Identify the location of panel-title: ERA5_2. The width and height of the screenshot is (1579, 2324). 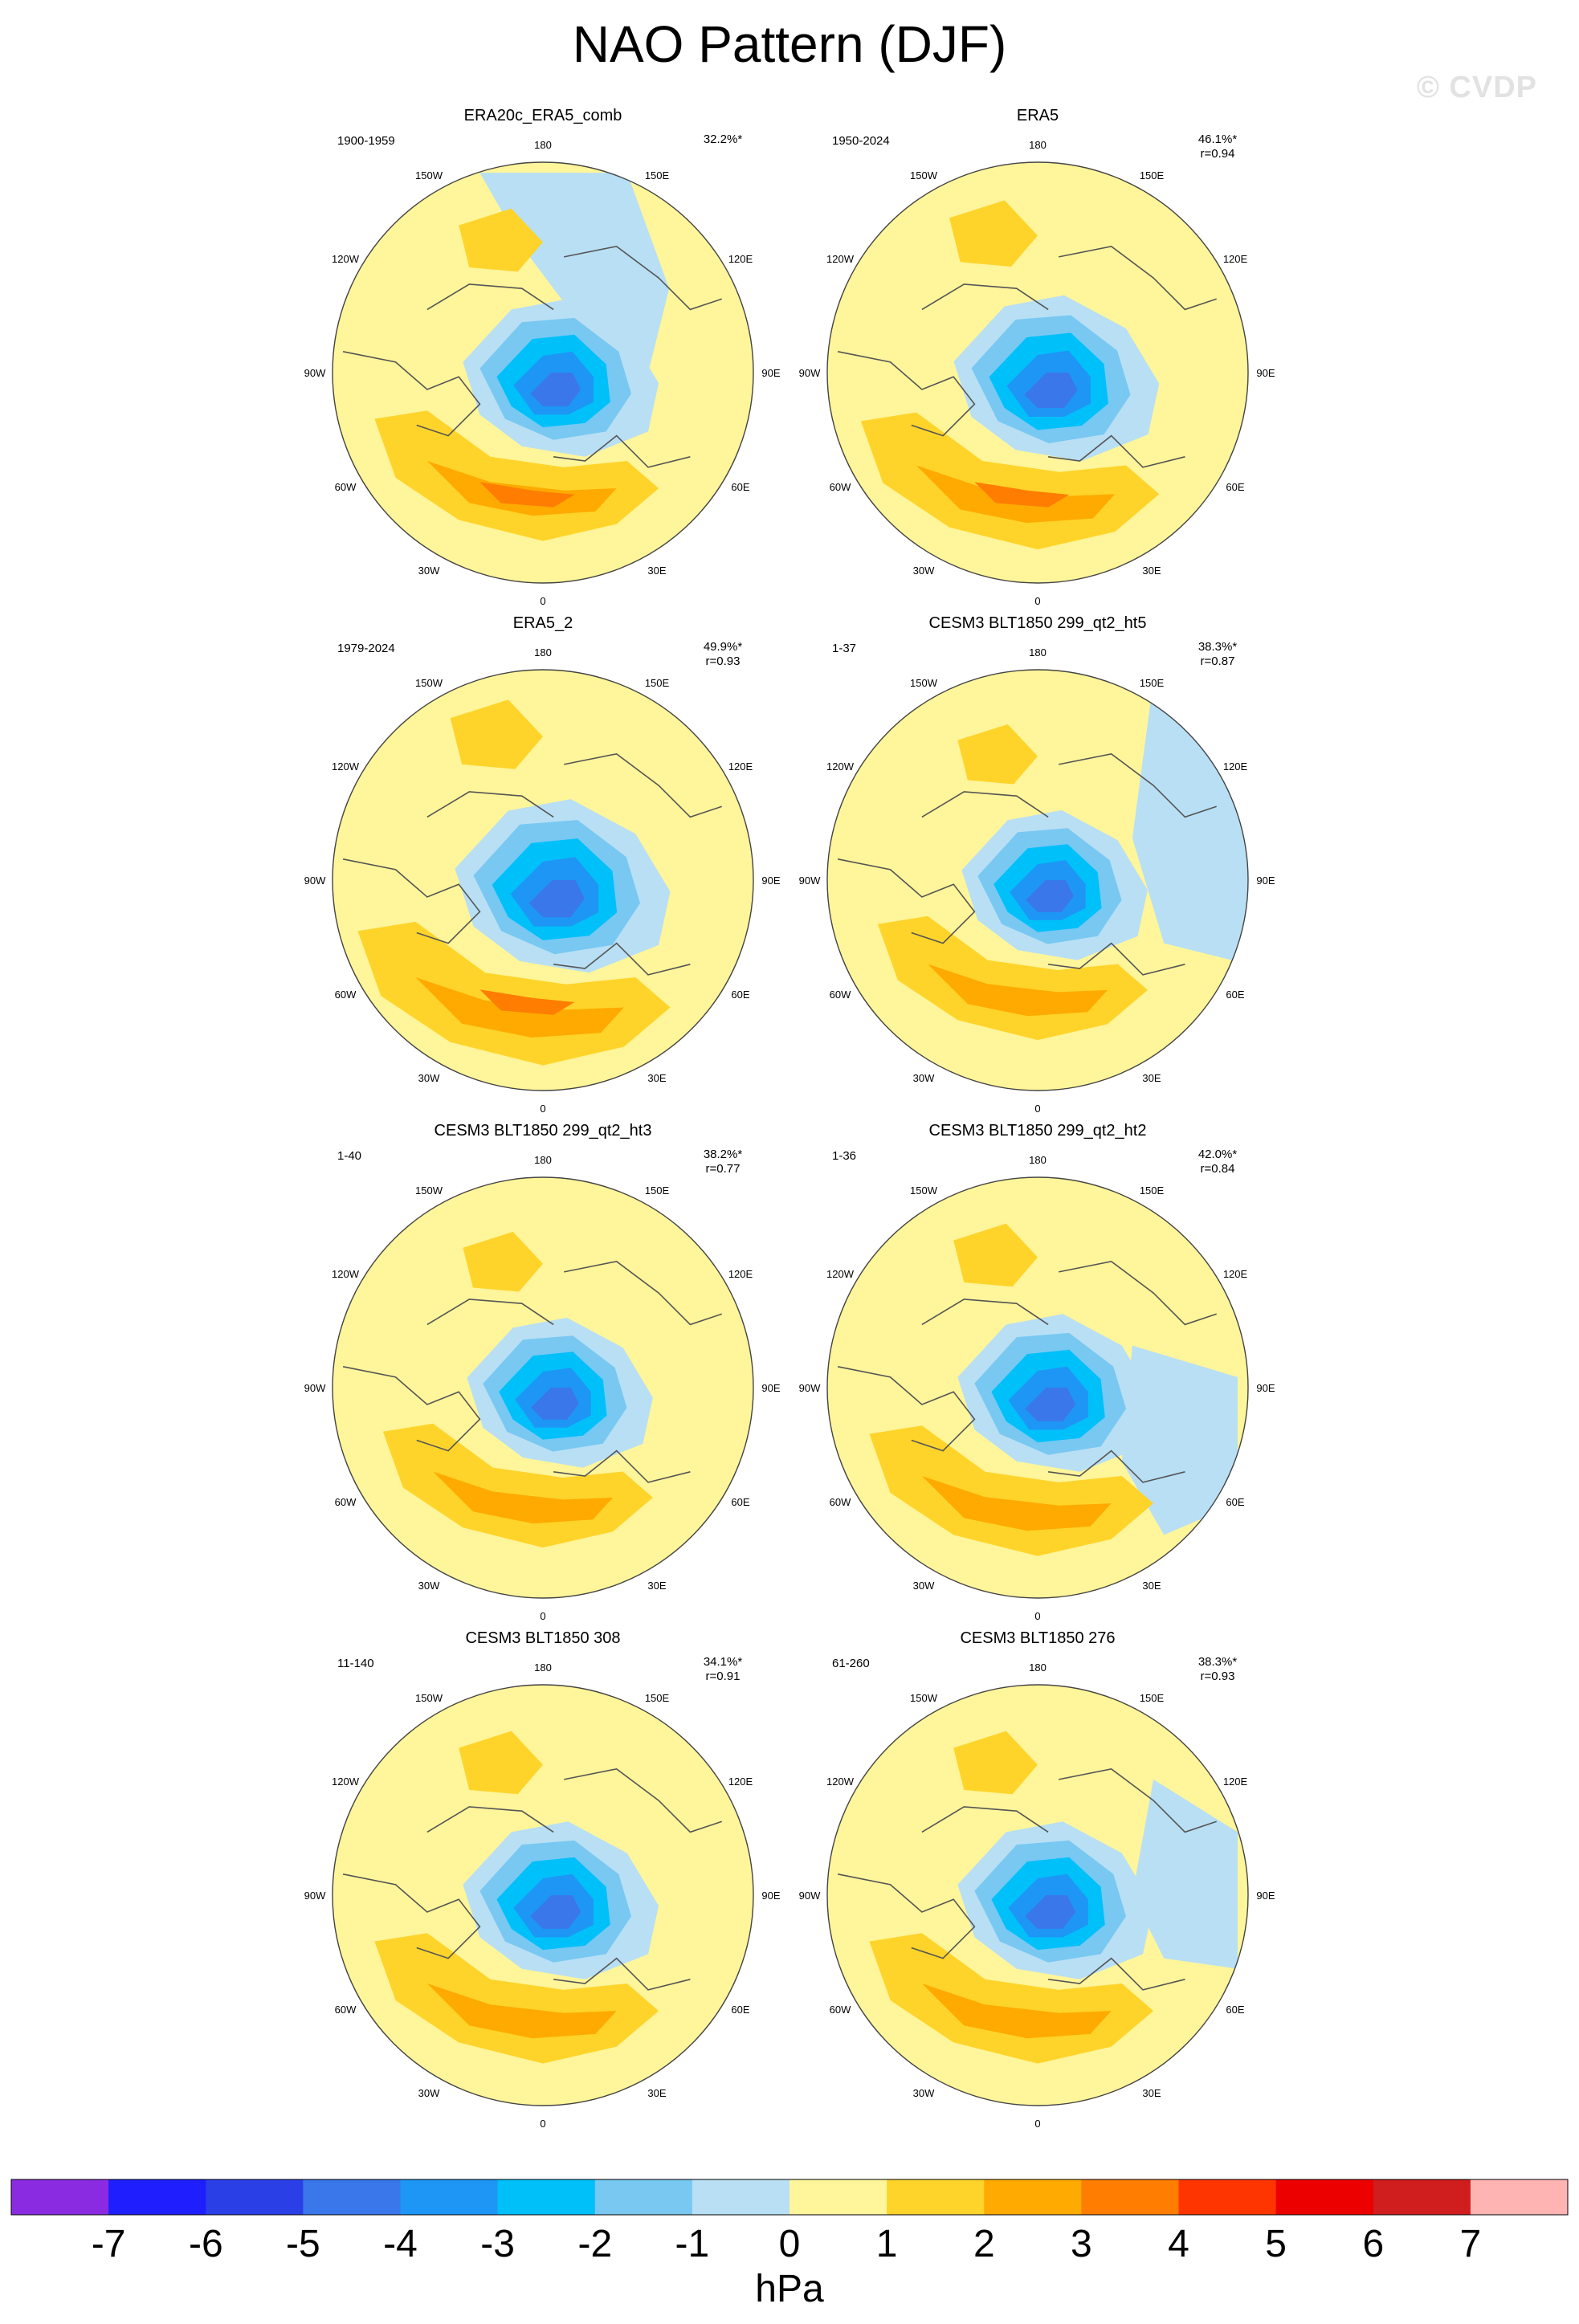
(543, 623).